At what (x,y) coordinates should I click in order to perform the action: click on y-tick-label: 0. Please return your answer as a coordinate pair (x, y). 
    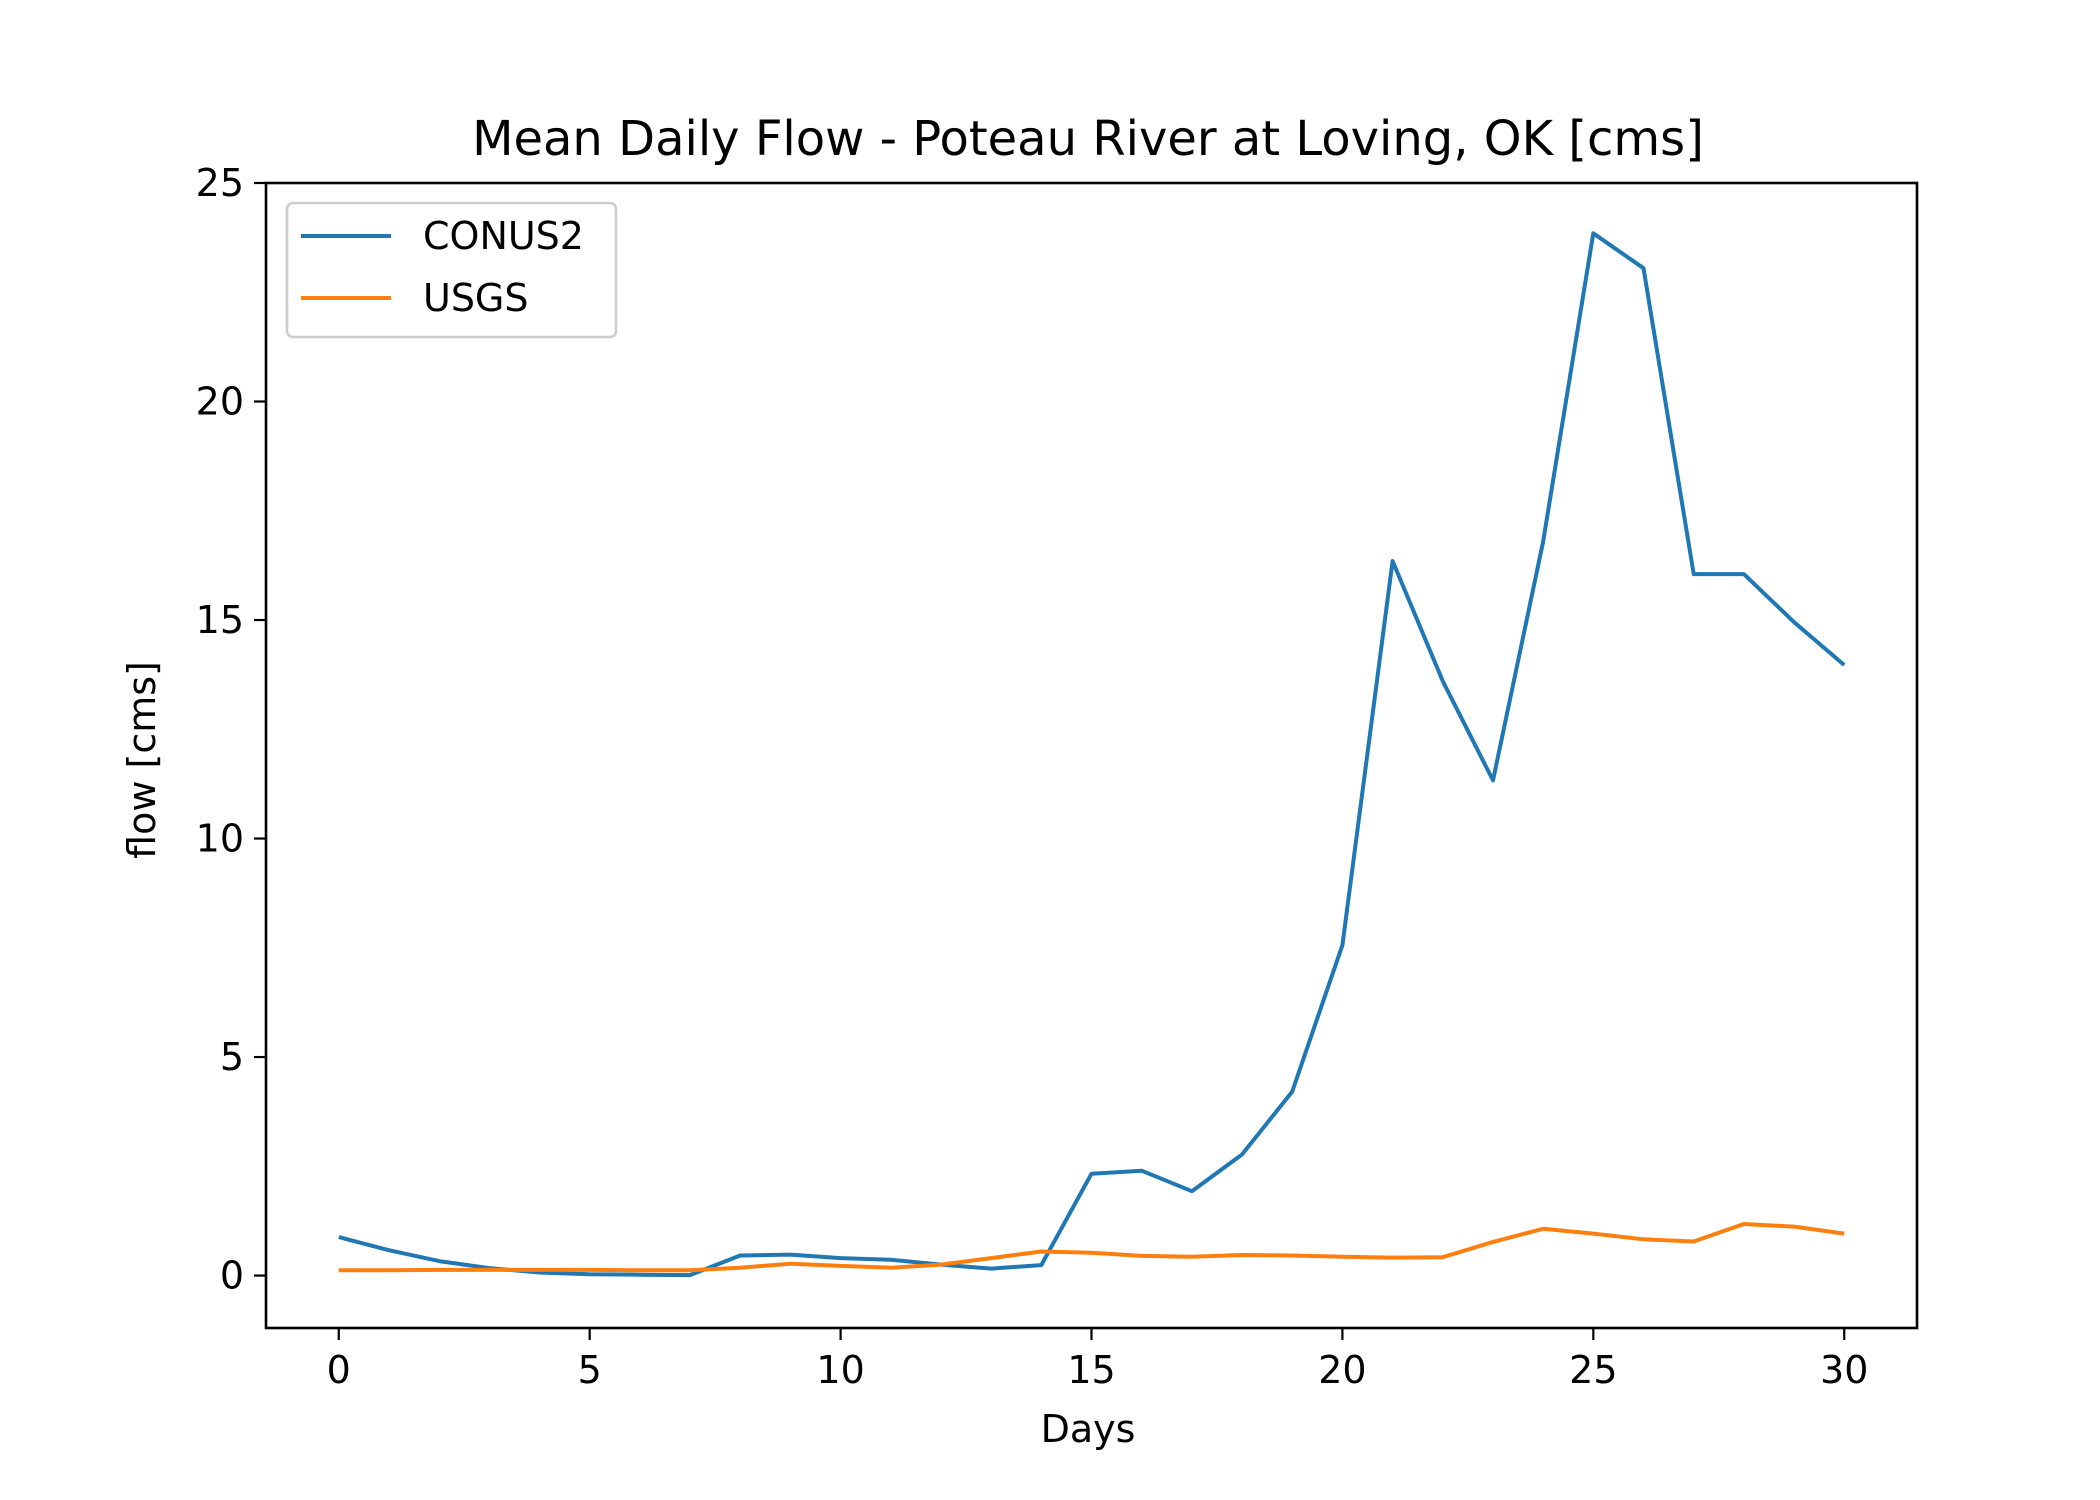
    Looking at the image, I should click on (232, 1276).